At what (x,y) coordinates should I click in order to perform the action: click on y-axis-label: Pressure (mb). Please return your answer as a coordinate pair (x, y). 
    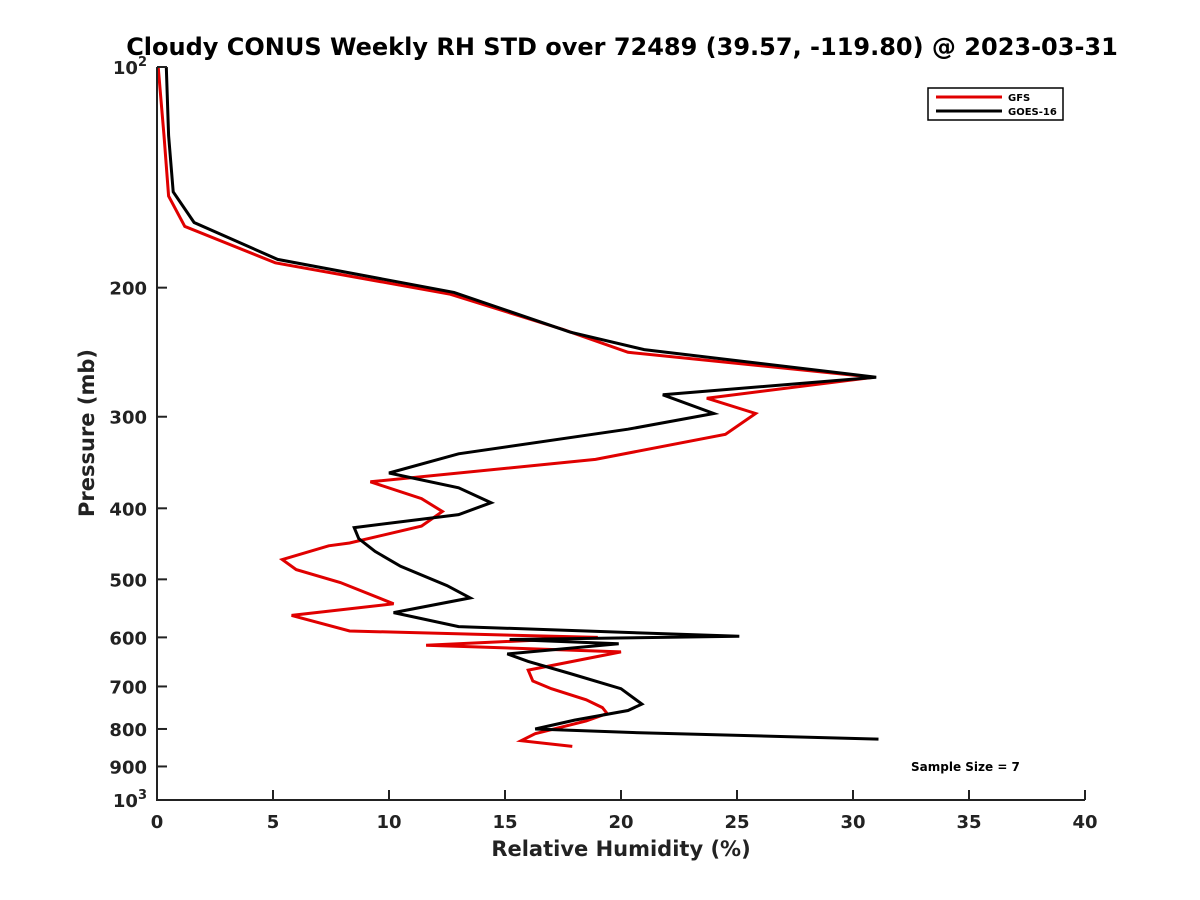
    Looking at the image, I should click on (87, 433).